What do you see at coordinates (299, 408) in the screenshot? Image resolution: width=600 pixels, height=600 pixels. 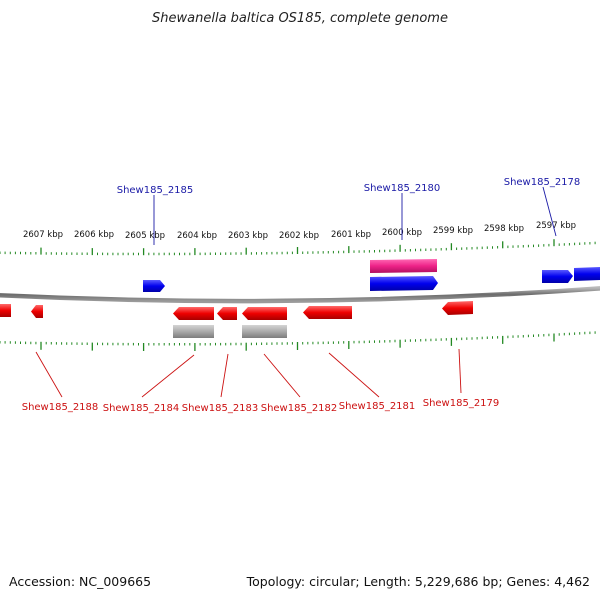 I see `gene-label-reverse: Shew185_2182` at bounding box center [299, 408].